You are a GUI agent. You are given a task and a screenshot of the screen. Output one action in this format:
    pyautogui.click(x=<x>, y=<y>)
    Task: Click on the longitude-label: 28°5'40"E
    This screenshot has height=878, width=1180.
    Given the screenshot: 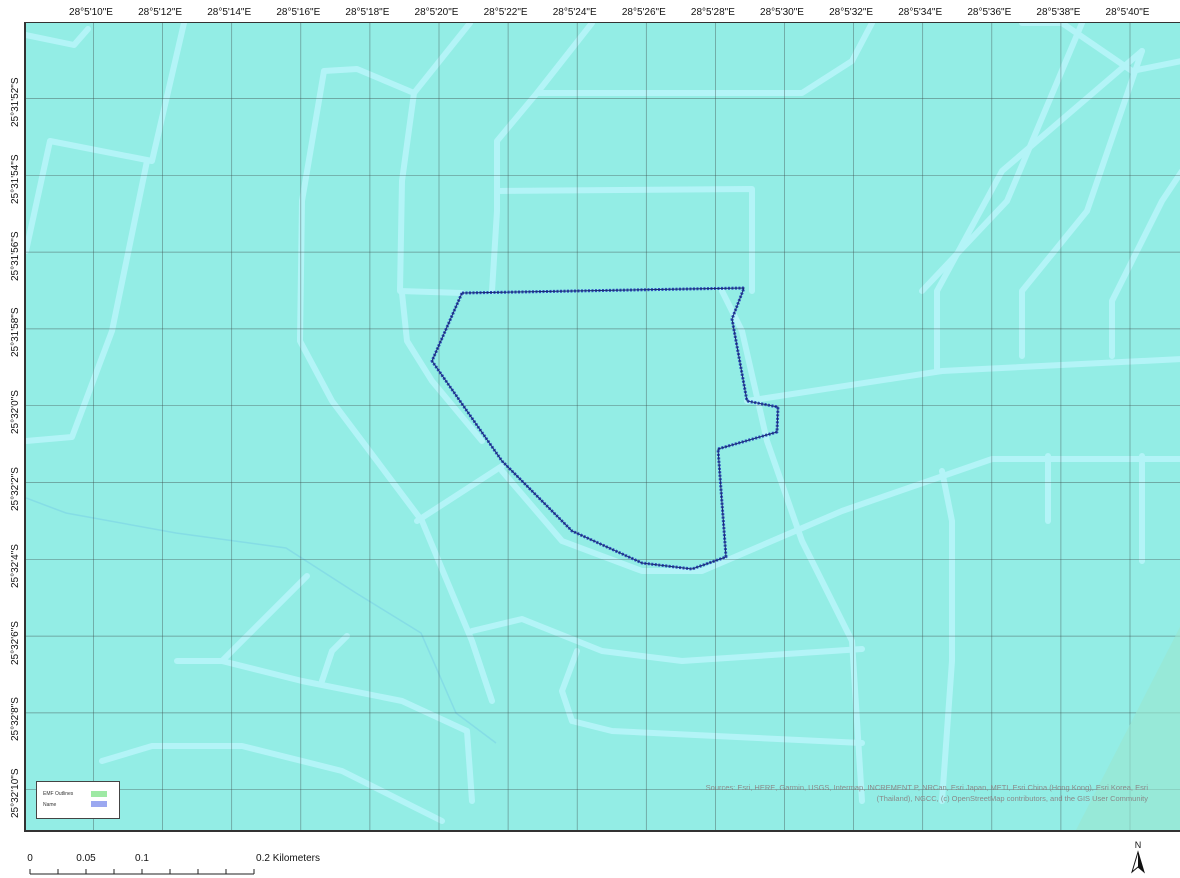 What is the action you would take?
    pyautogui.click(x=1127, y=12)
    